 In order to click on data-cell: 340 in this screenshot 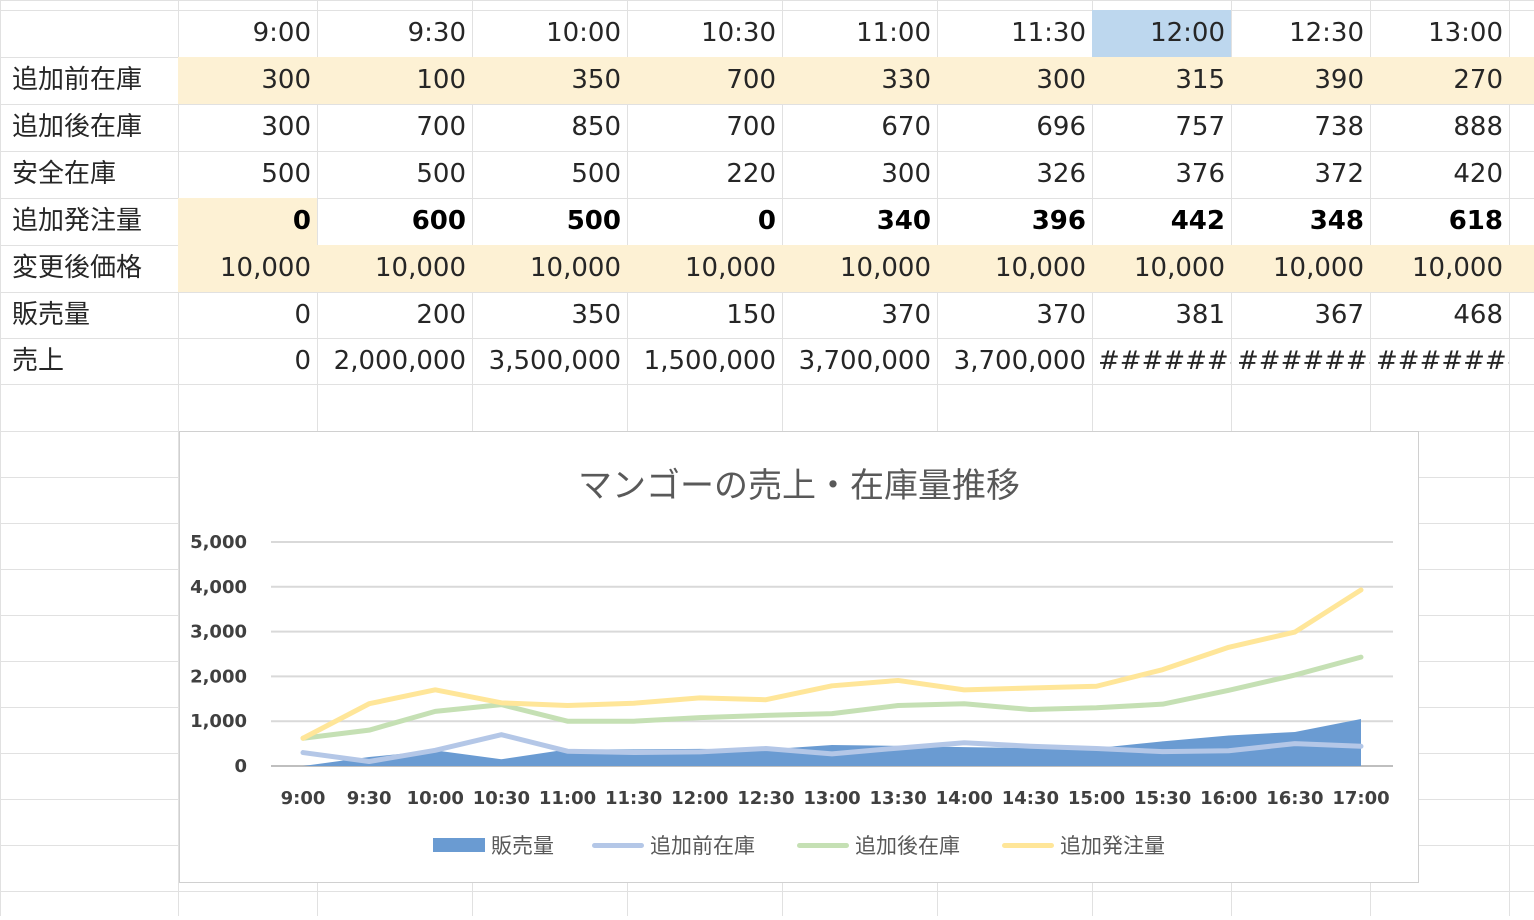, I will do `click(859, 221)`.